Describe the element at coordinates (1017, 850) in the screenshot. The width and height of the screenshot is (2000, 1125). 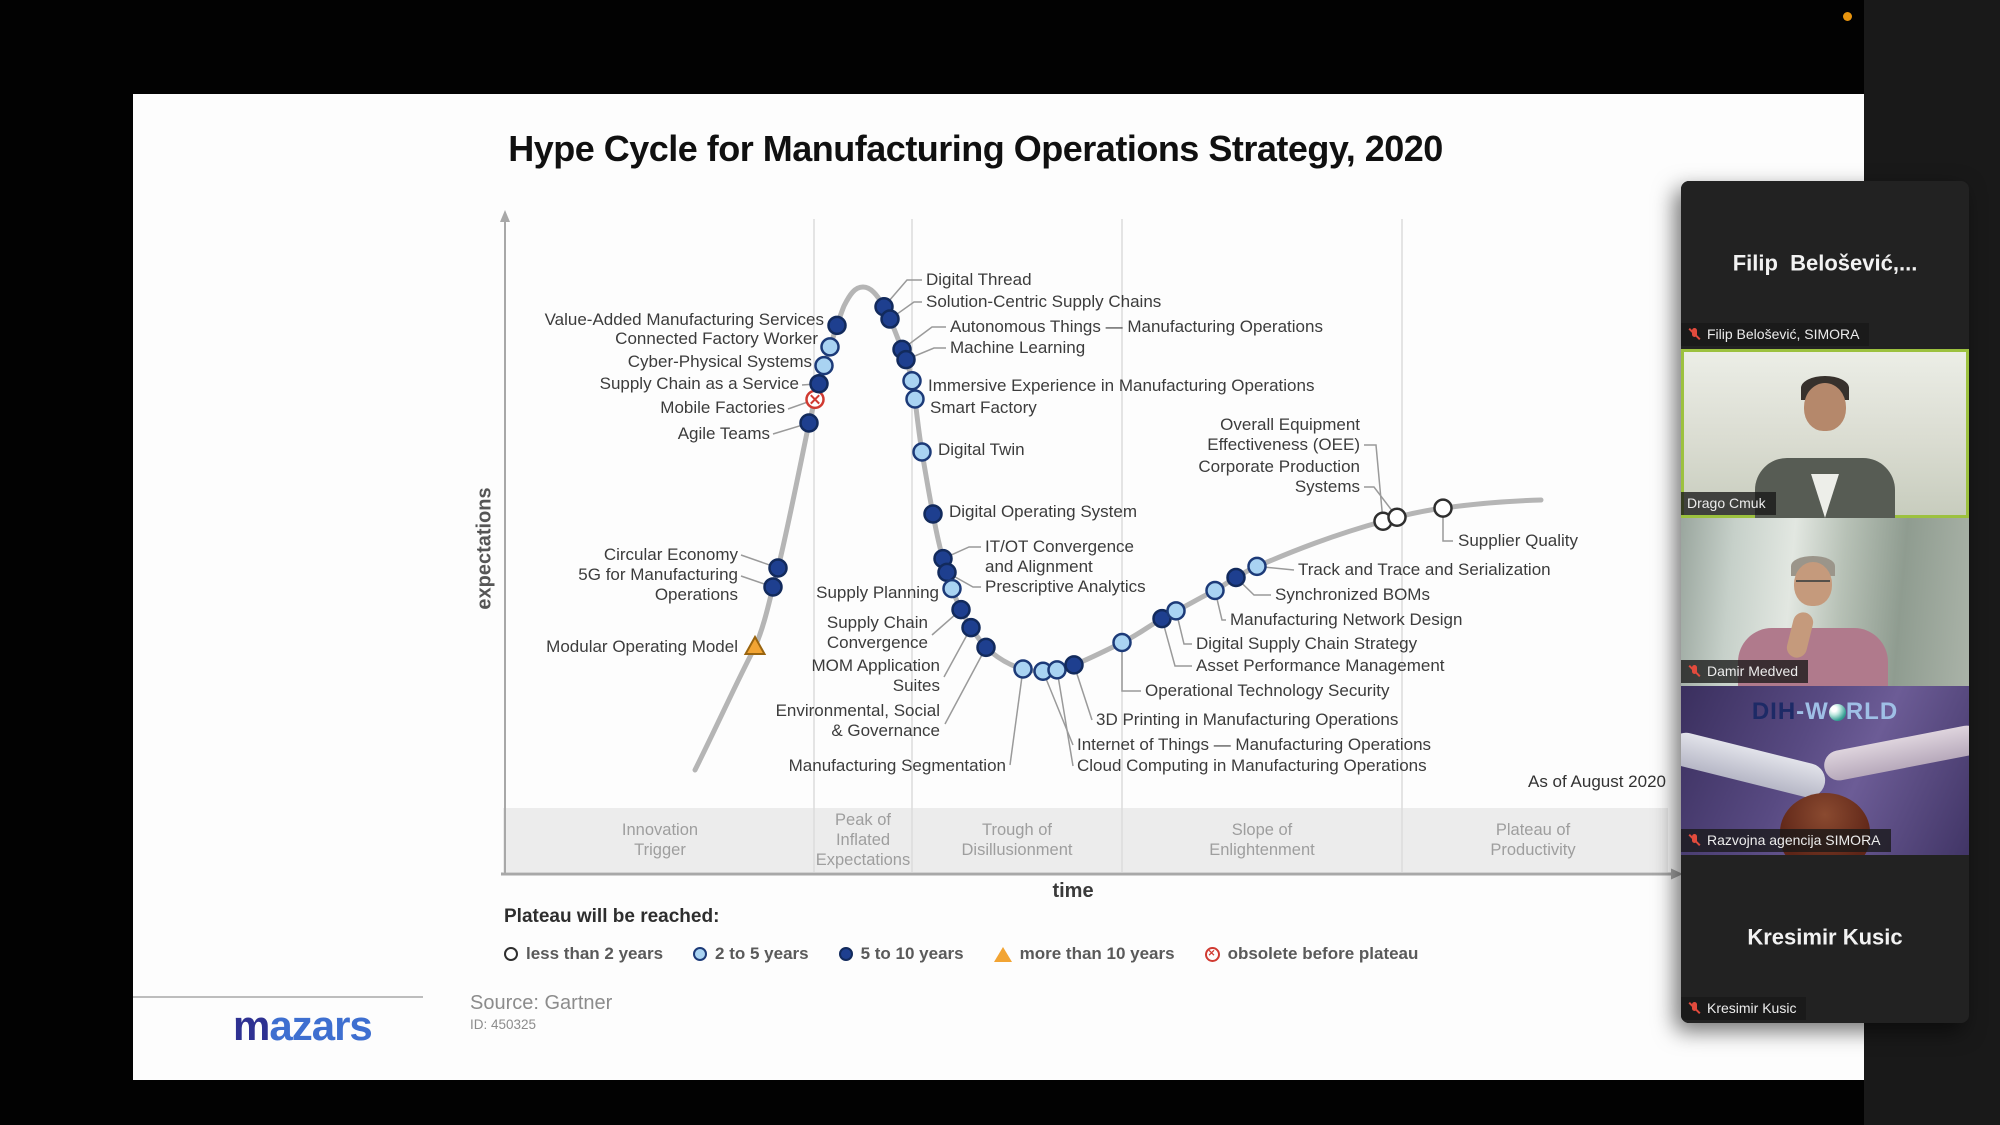
I see `phase-label: Disillusionment` at that location.